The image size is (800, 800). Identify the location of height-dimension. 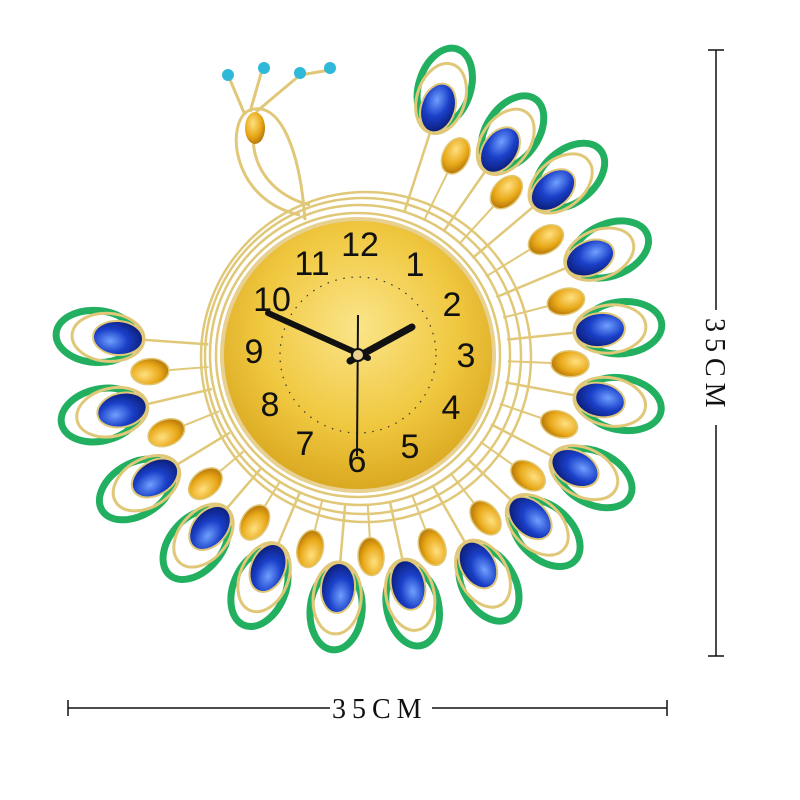
(716, 353).